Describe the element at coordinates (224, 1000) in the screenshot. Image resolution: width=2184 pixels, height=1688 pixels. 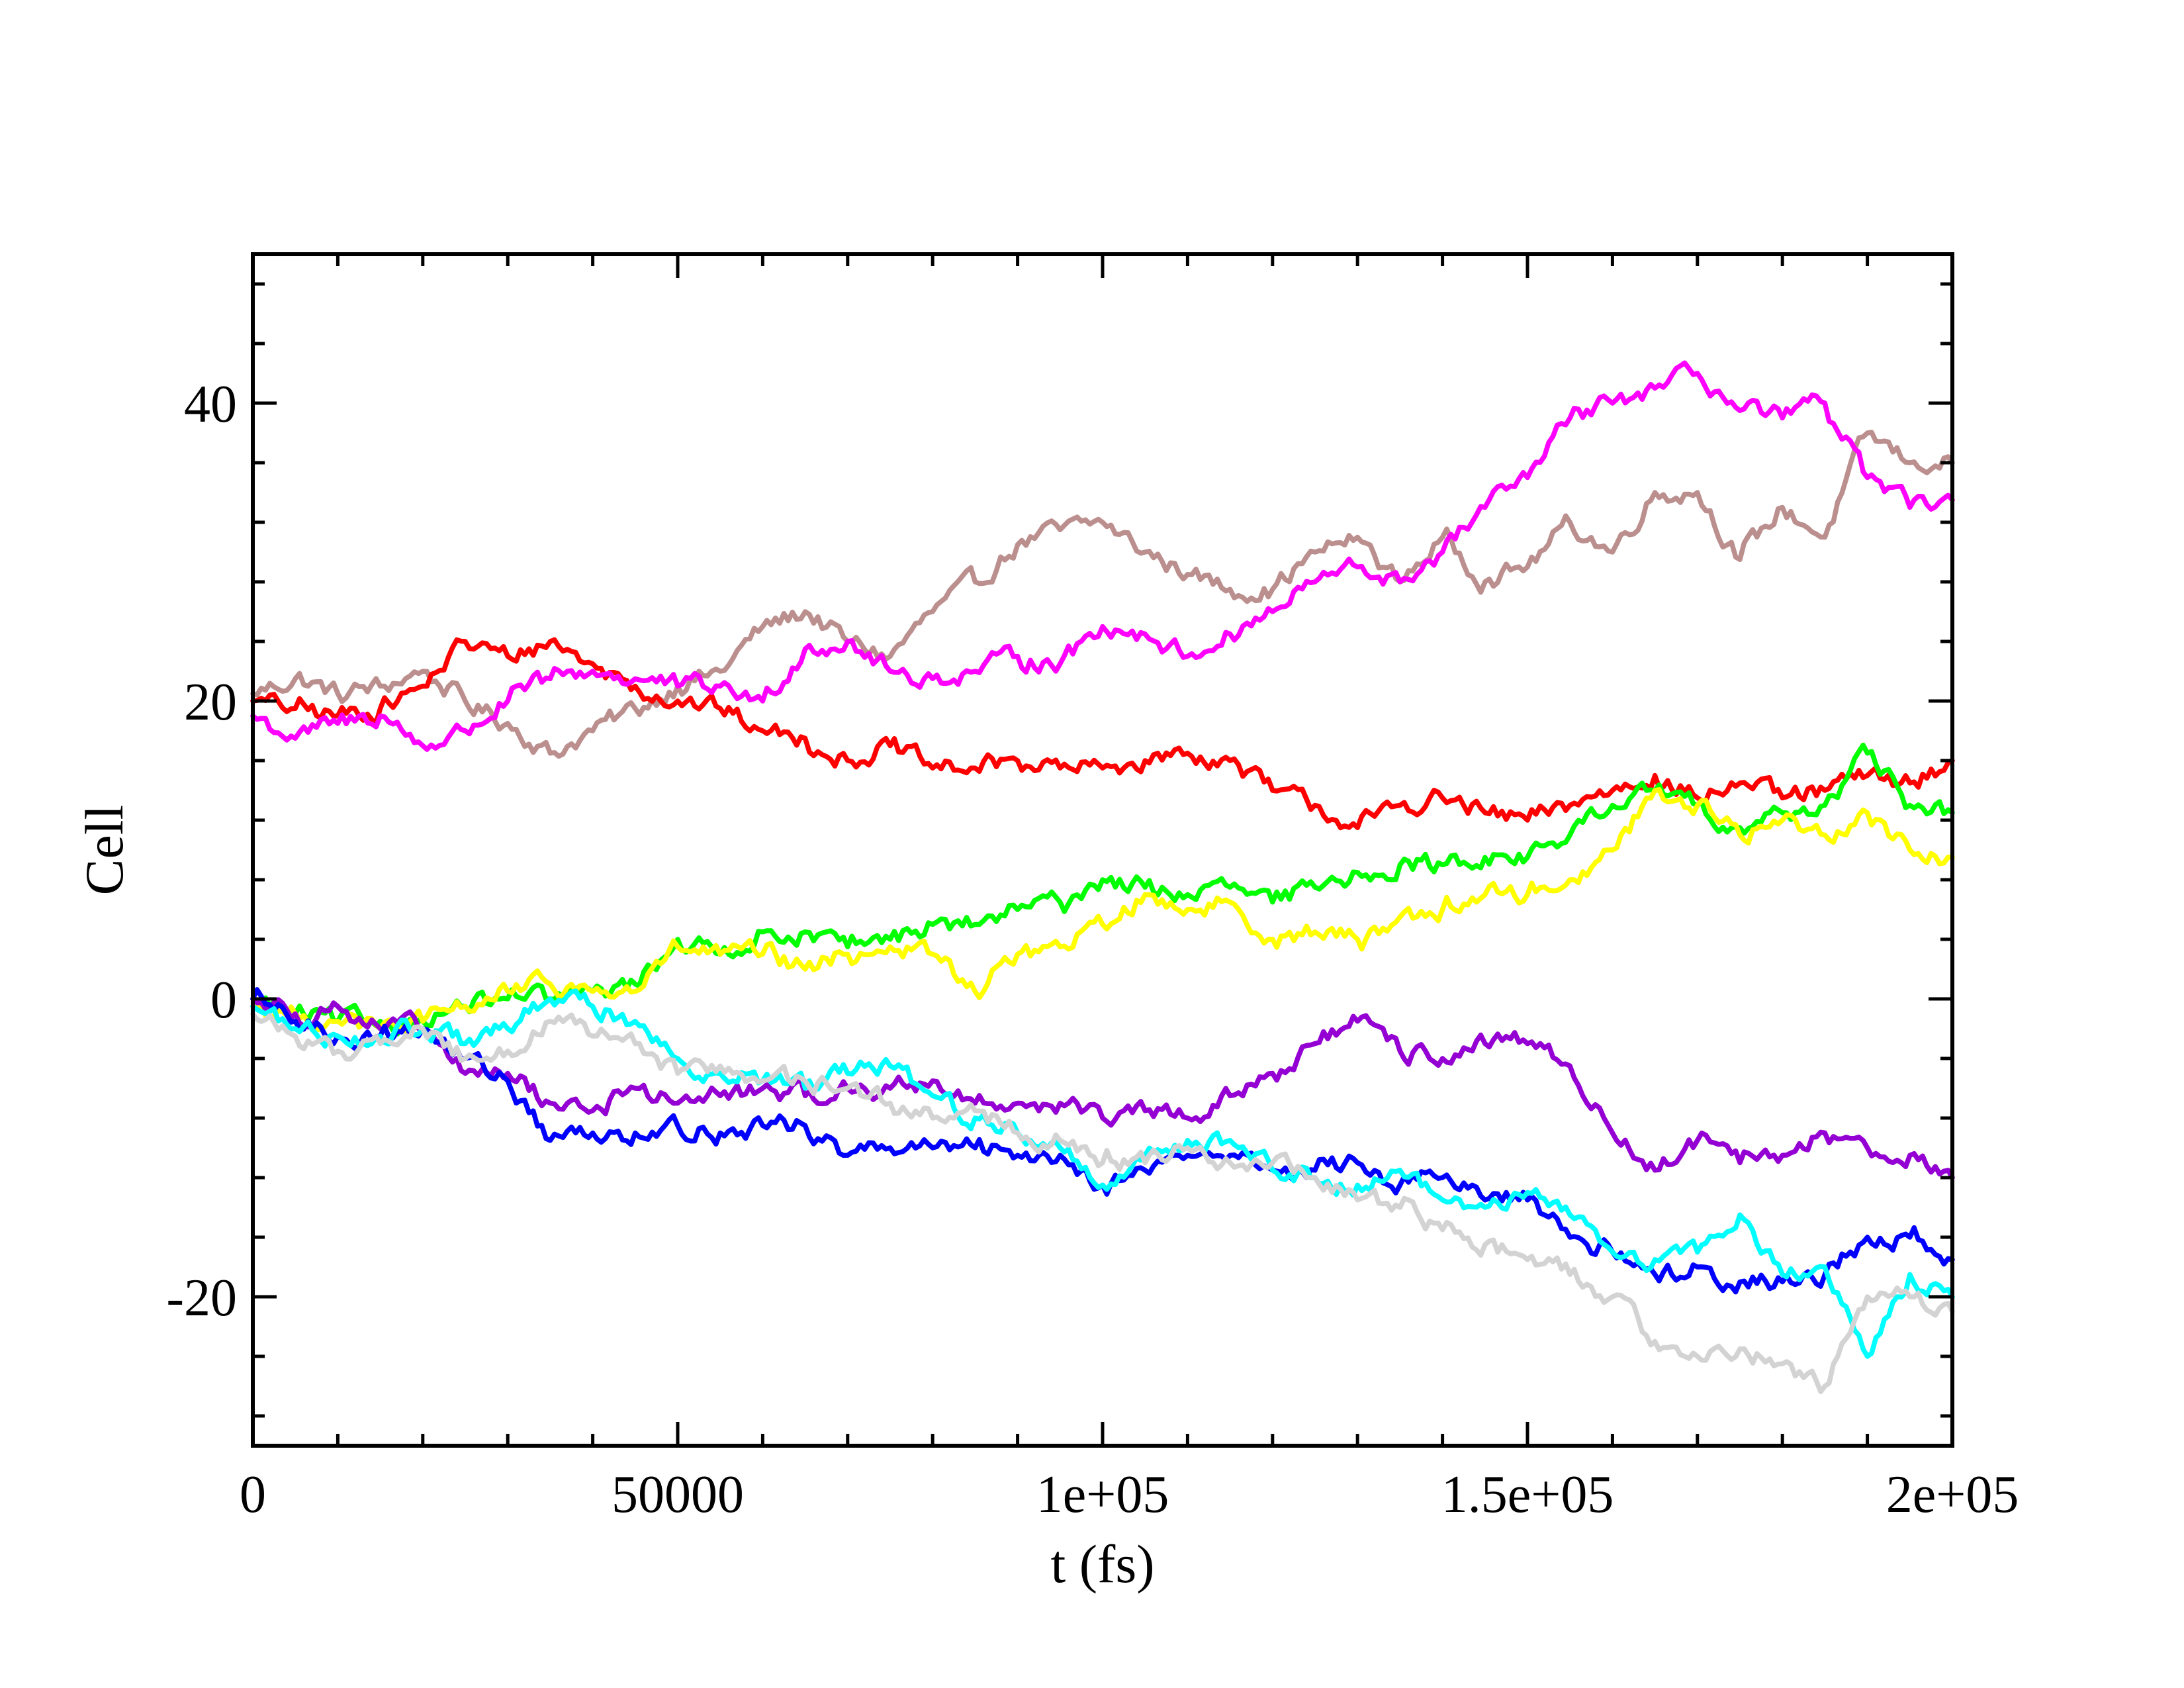
I see `y-tick-label: 0` at that location.